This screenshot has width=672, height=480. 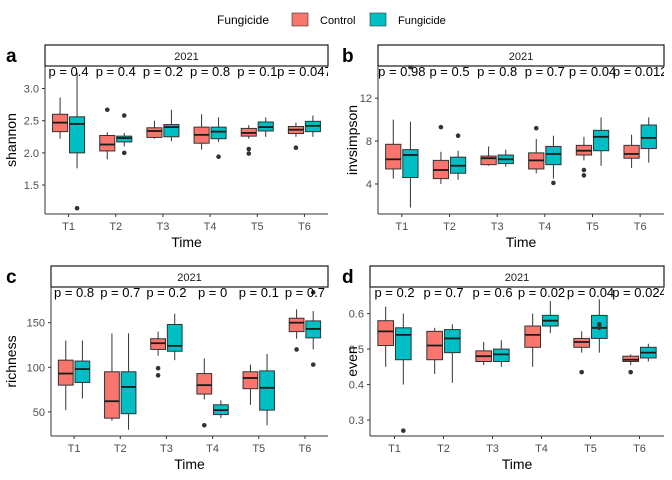 What do you see at coordinates (31, 90) in the screenshot?
I see `y-tick-label: 3.0` at bounding box center [31, 90].